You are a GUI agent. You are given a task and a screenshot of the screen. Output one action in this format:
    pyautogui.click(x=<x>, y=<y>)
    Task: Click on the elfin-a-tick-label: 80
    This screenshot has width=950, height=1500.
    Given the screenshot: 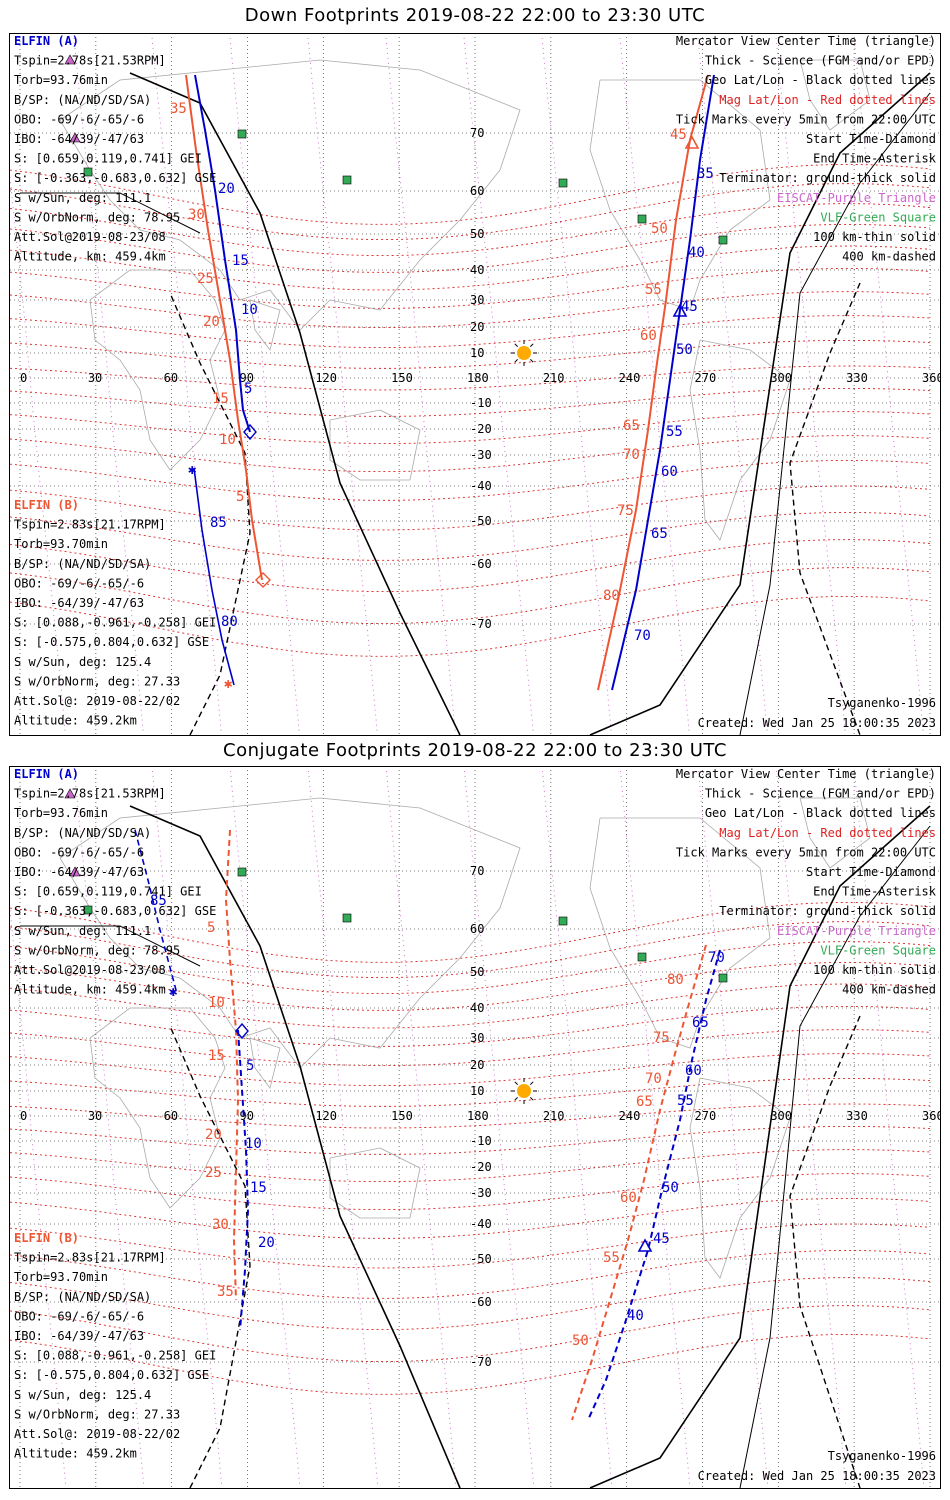 What is the action you would take?
    pyautogui.click(x=229, y=622)
    